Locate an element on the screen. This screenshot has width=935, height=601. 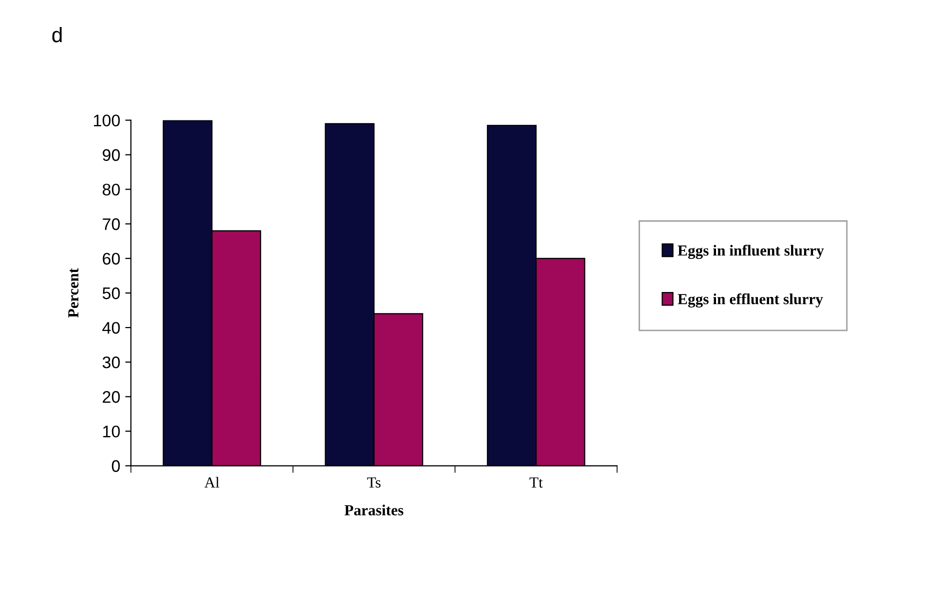
y-tick-label: 90 is located at coordinates (111, 155).